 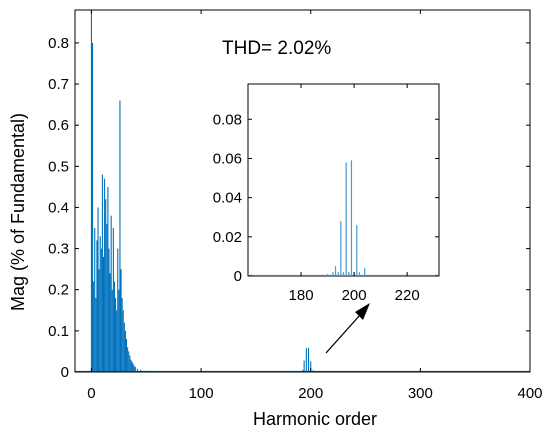 I want to click on main-y-tick-label: 0.8, so click(x=58, y=43).